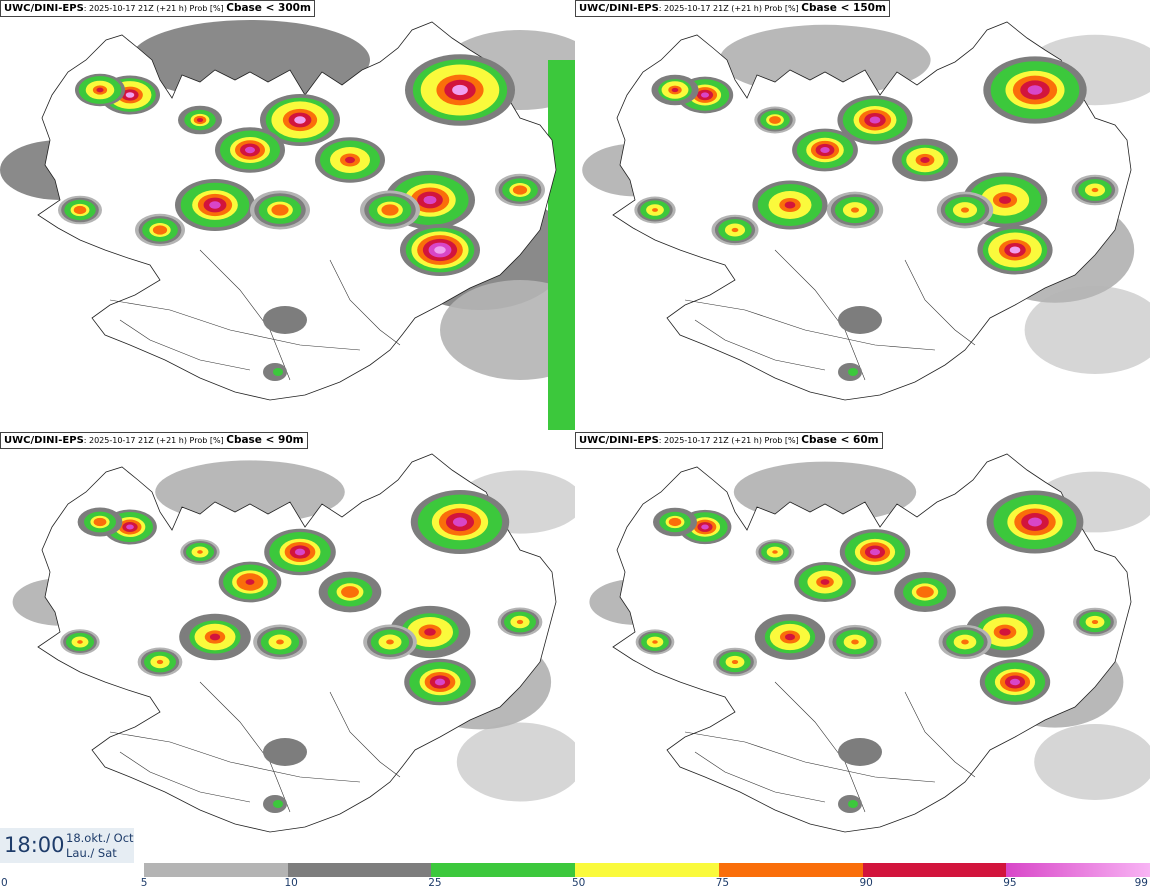 The width and height of the screenshot is (1150, 891). What do you see at coordinates (268, 8) in the screenshot?
I see `variable-label: Cbase < 300m` at bounding box center [268, 8].